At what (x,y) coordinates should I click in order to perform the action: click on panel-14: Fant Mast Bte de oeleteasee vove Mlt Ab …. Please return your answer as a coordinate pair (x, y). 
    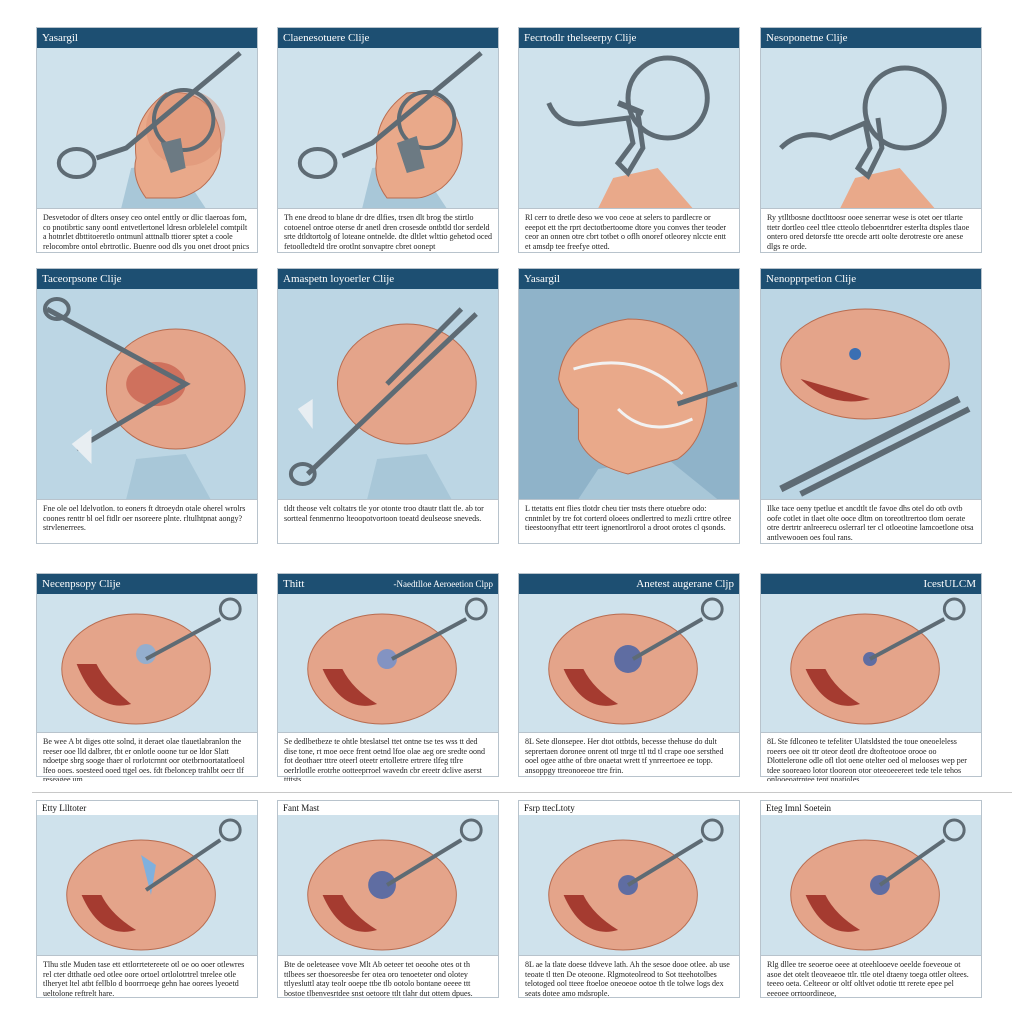
    Looking at the image, I should click on (388, 899).